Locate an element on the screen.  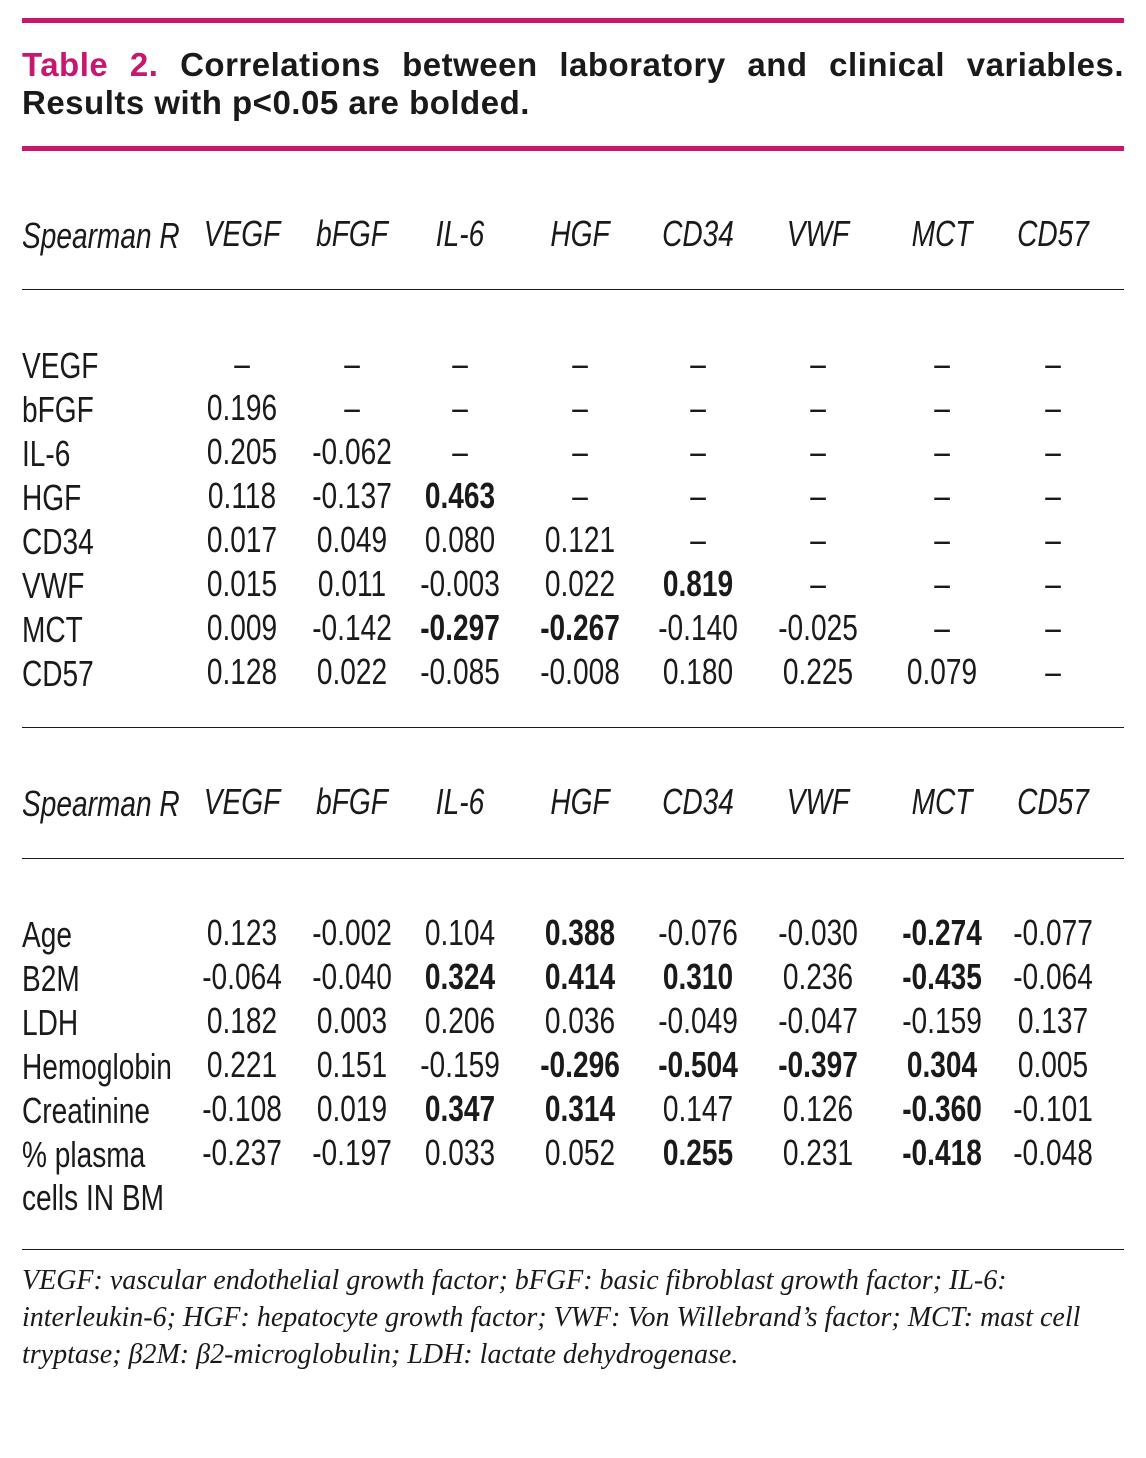
row-label: HGF is located at coordinates (52, 497).